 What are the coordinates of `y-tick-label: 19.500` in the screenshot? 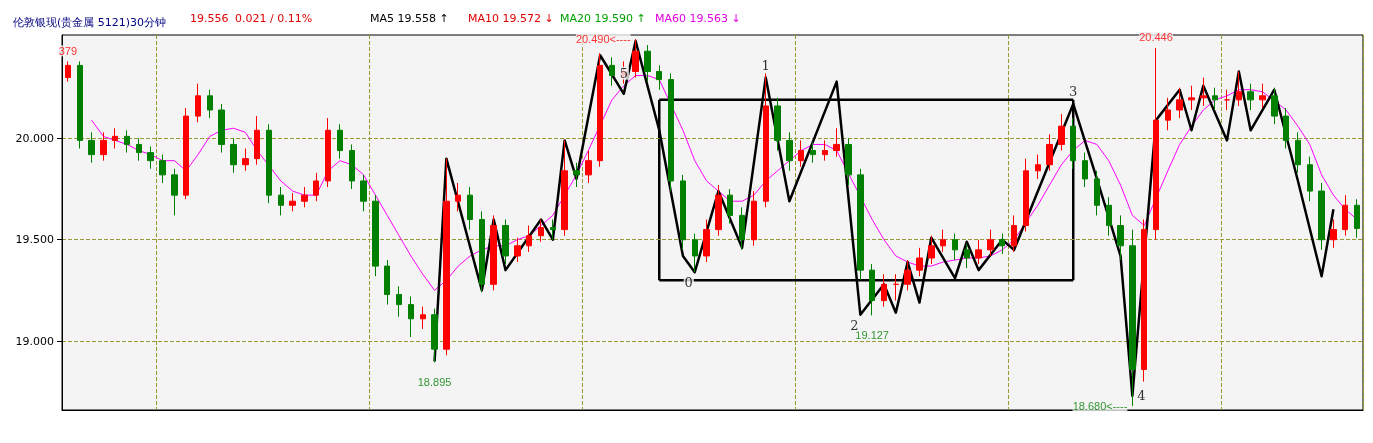 It's located at (34, 240).